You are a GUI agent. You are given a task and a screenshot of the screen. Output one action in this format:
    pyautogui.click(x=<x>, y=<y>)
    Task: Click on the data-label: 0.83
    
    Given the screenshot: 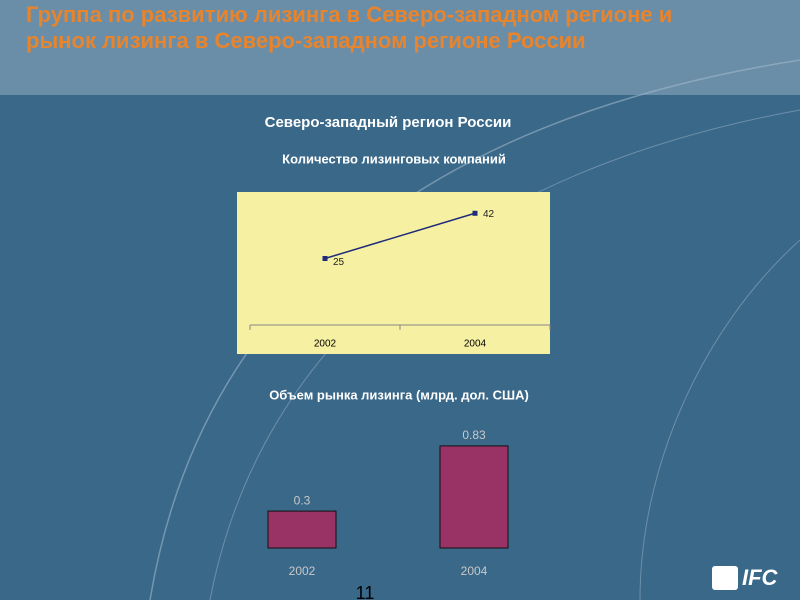 What is the action you would take?
    pyautogui.click(x=474, y=435)
    